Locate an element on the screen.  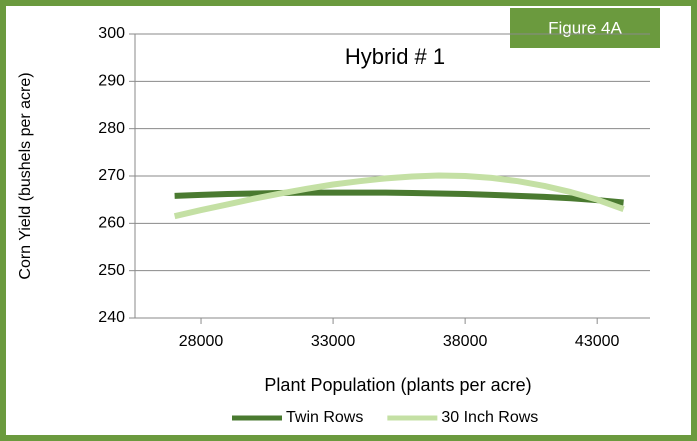
x-tick-label: 28000 is located at coordinates (201, 341).